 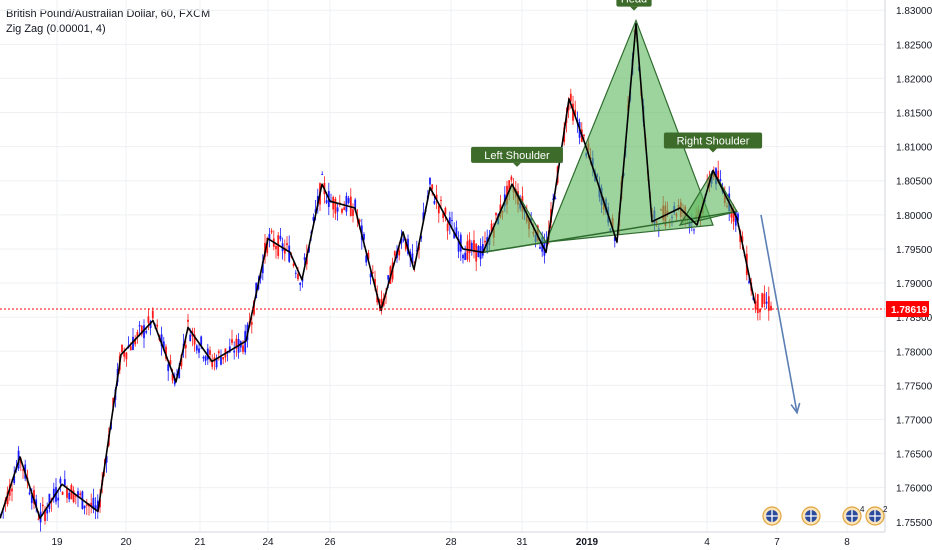 What do you see at coordinates (56, 29) in the screenshot?
I see `indicator-label: Zig Zag (0.00001, 4)` at bounding box center [56, 29].